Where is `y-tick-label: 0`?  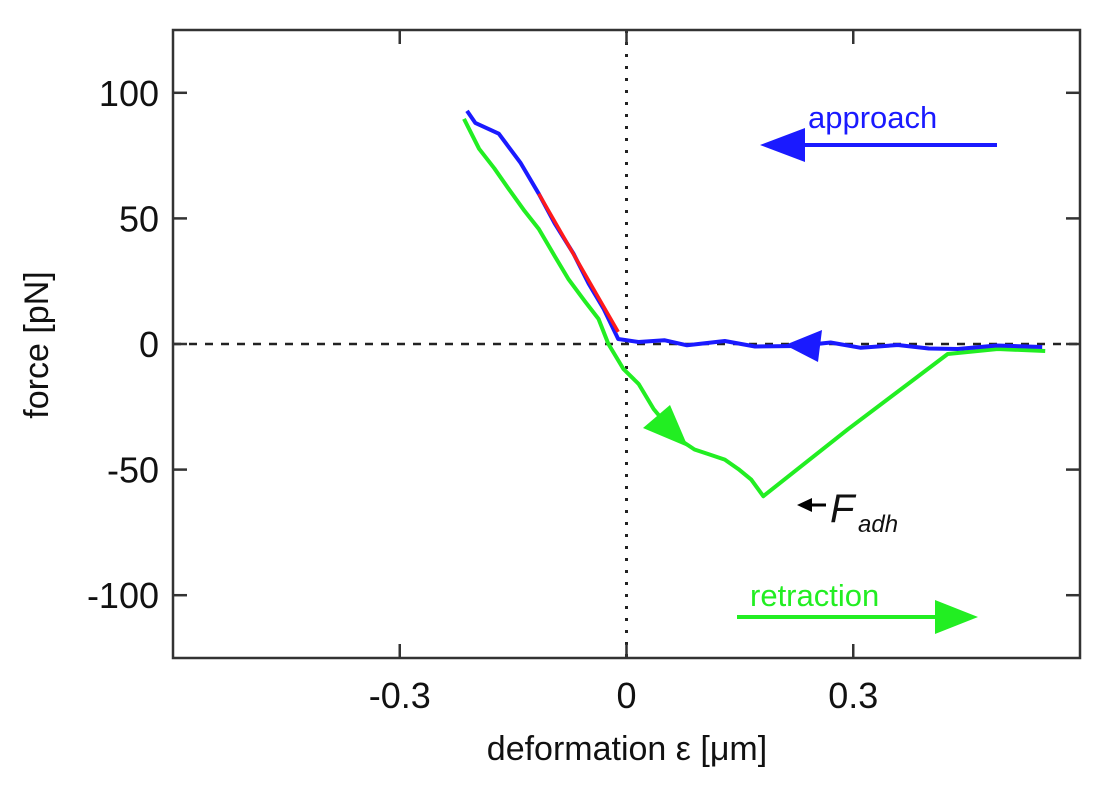 y-tick-label: 0 is located at coordinates (149, 344).